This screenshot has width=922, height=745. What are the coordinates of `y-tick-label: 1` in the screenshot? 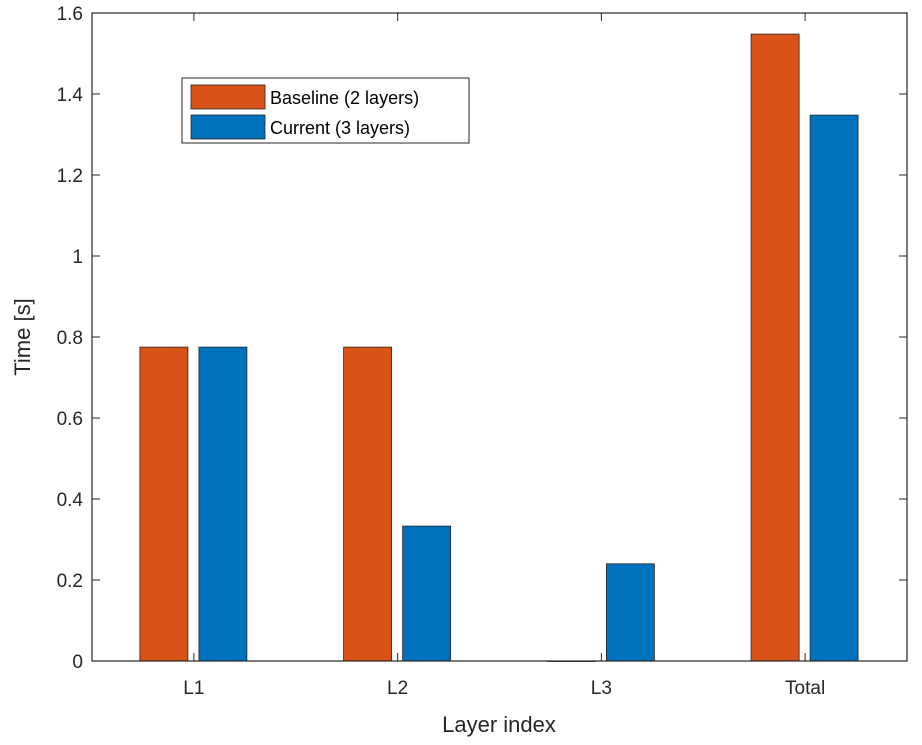 It's located at (77, 257).